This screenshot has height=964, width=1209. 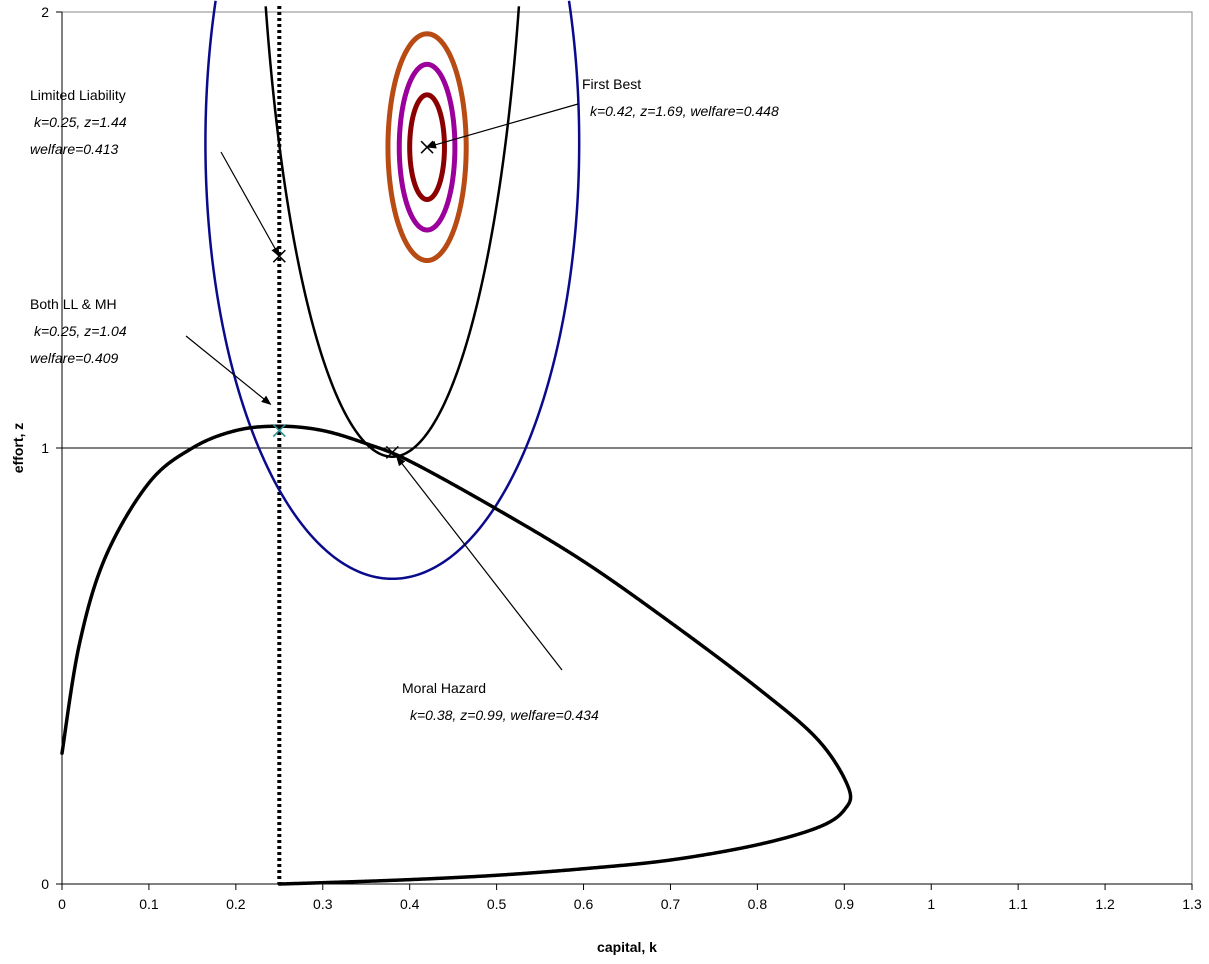 What do you see at coordinates (323, 904) in the screenshot?
I see `x-tick-label: 0.3` at bounding box center [323, 904].